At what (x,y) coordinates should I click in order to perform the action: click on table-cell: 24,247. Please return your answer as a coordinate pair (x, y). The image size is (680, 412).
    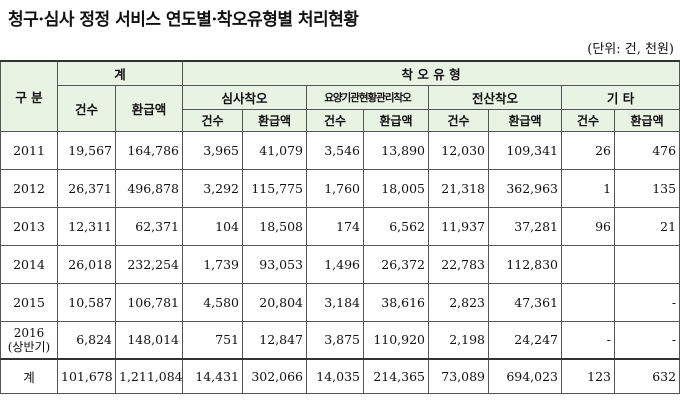
    Looking at the image, I should click on (525, 340).